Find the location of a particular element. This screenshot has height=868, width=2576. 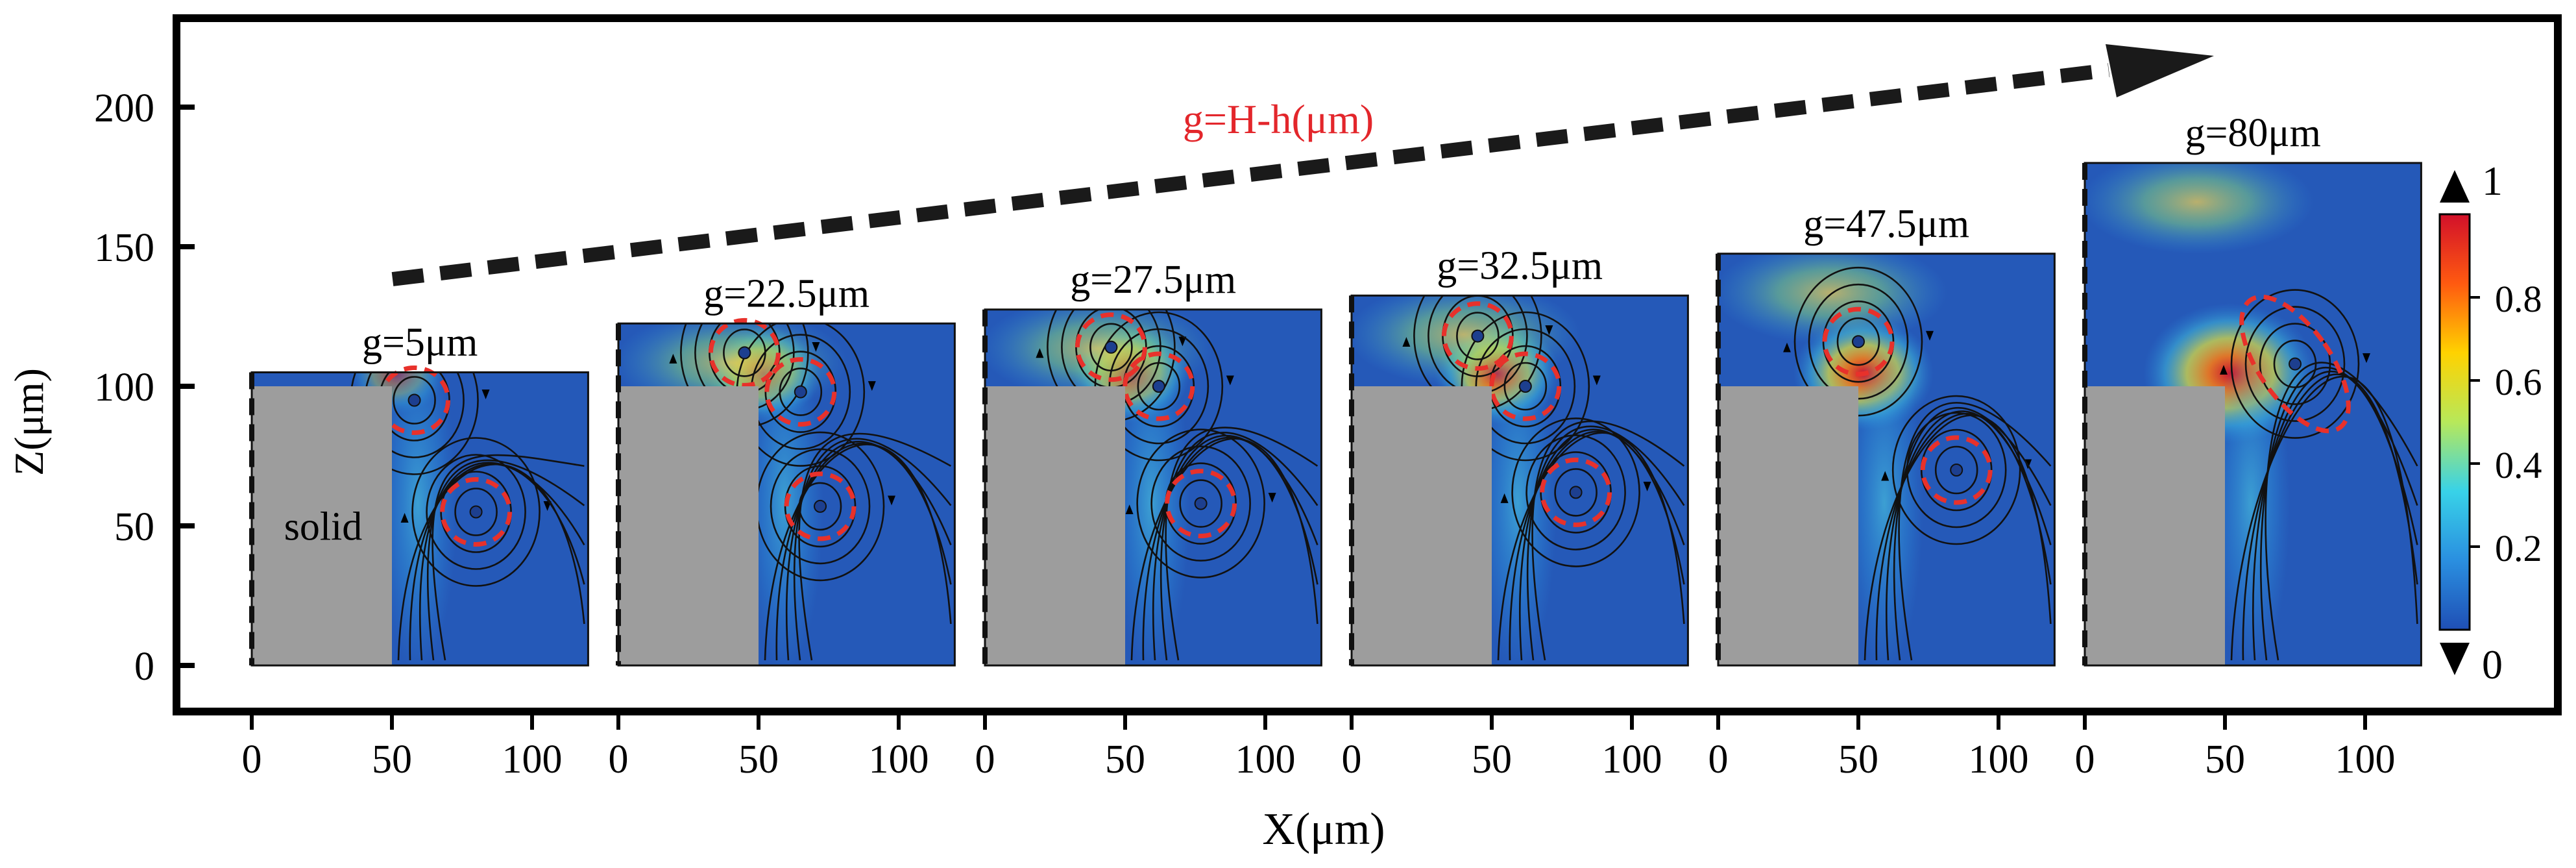

panel-label: g=27.5μm is located at coordinates (1153, 280).